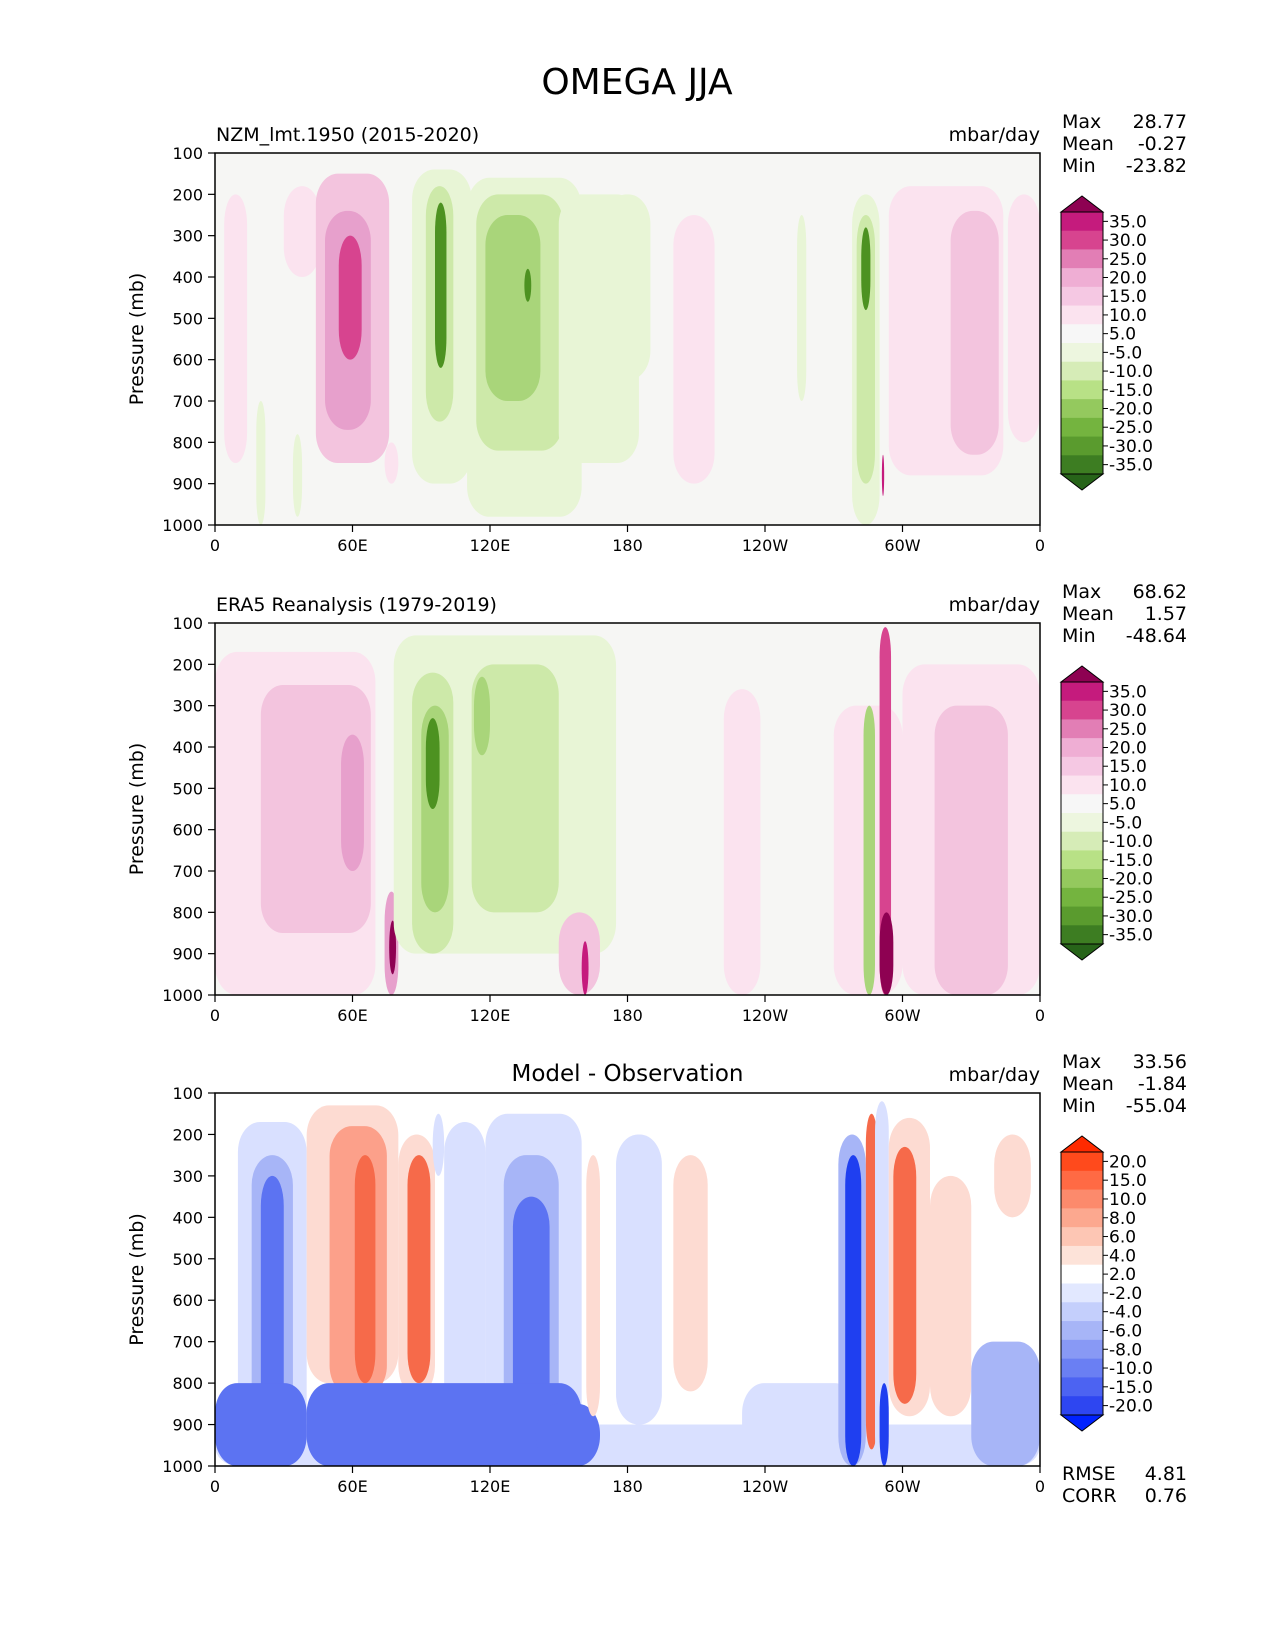 The height and width of the screenshot is (1650, 1275). Describe the element at coordinates (187, 788) in the screenshot. I see `y-tick-label: 500` at that location.